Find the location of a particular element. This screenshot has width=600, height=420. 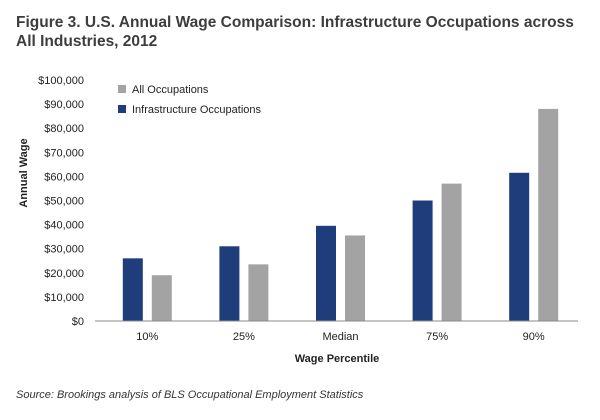

x-tick-label: 10% is located at coordinates (147, 337).